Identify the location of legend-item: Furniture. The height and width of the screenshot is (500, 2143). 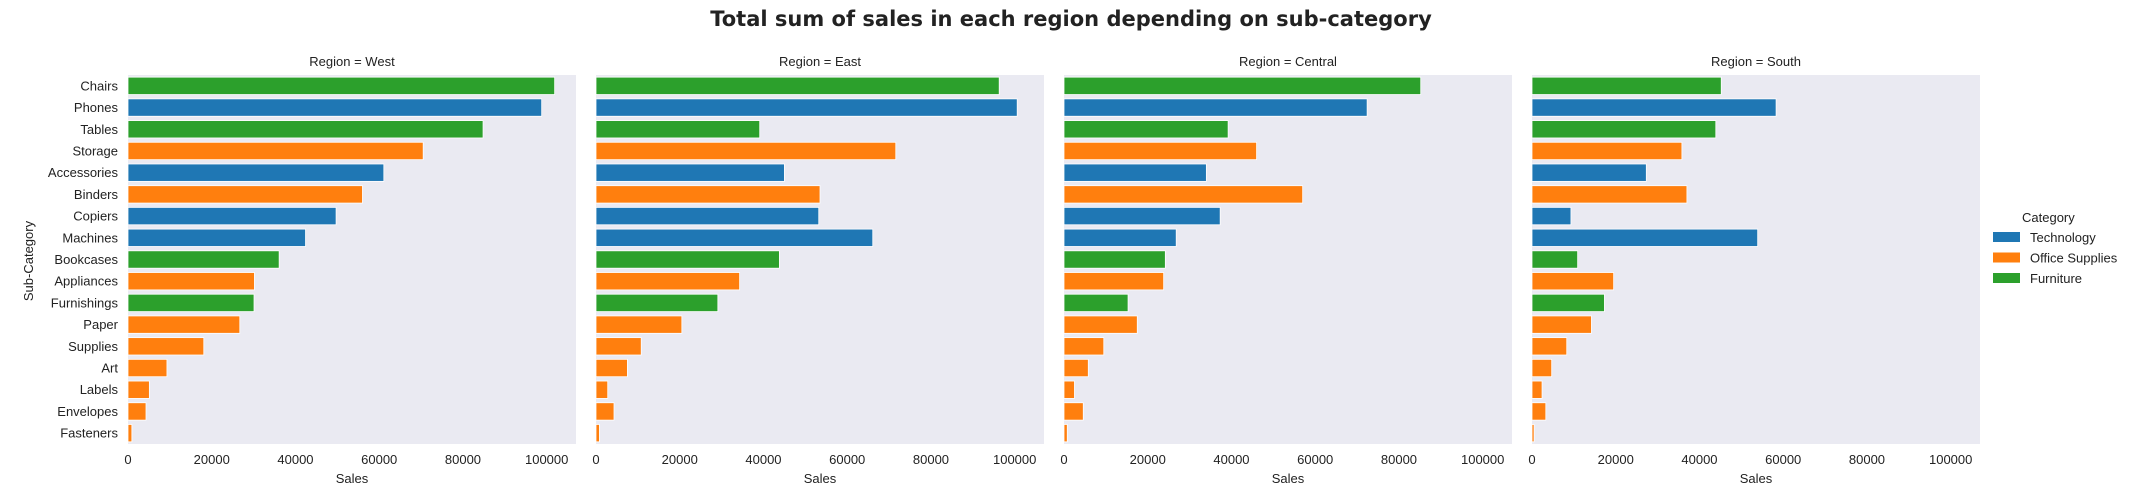
(2037, 278).